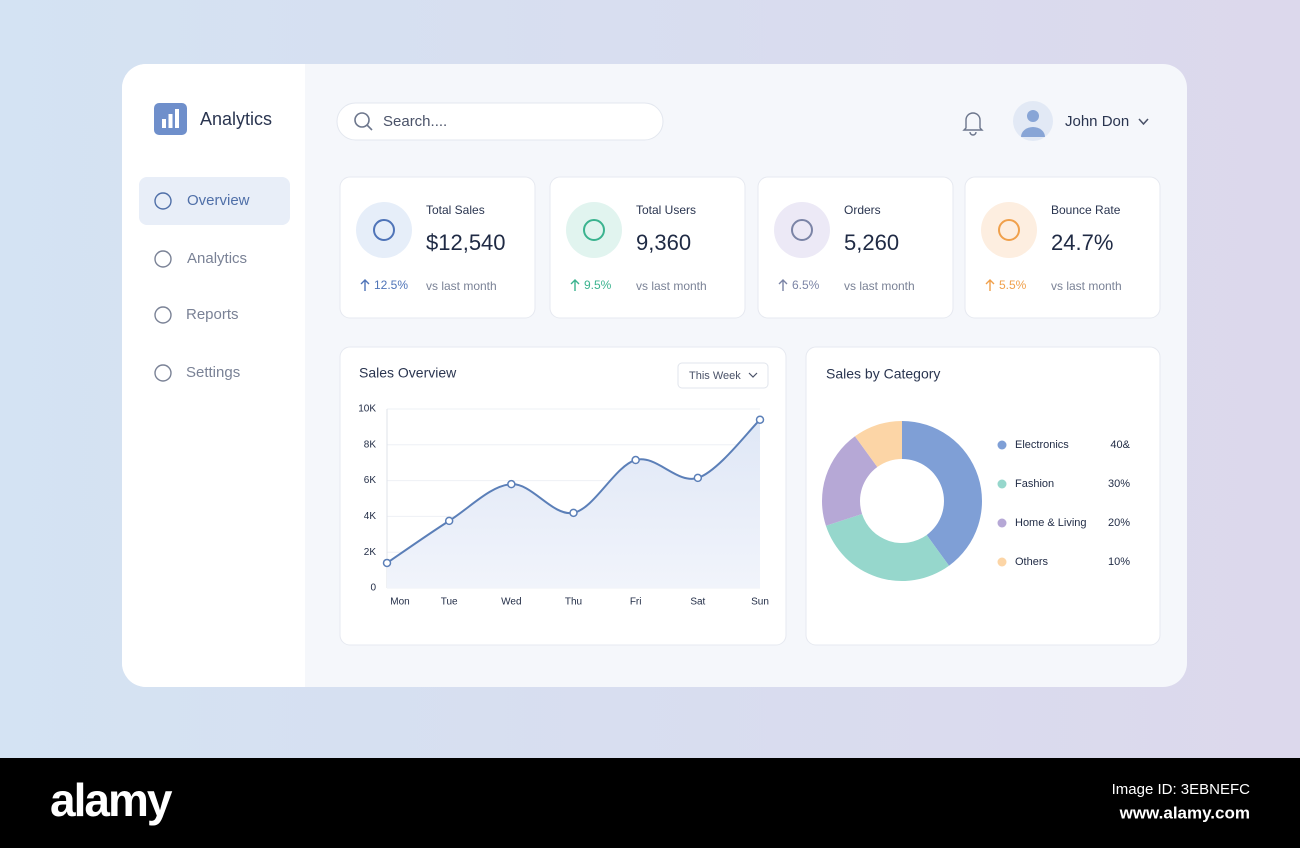 This screenshot has height=848, width=1300. What do you see at coordinates (883, 374) in the screenshot?
I see `panel-title: Sales by Category` at bounding box center [883, 374].